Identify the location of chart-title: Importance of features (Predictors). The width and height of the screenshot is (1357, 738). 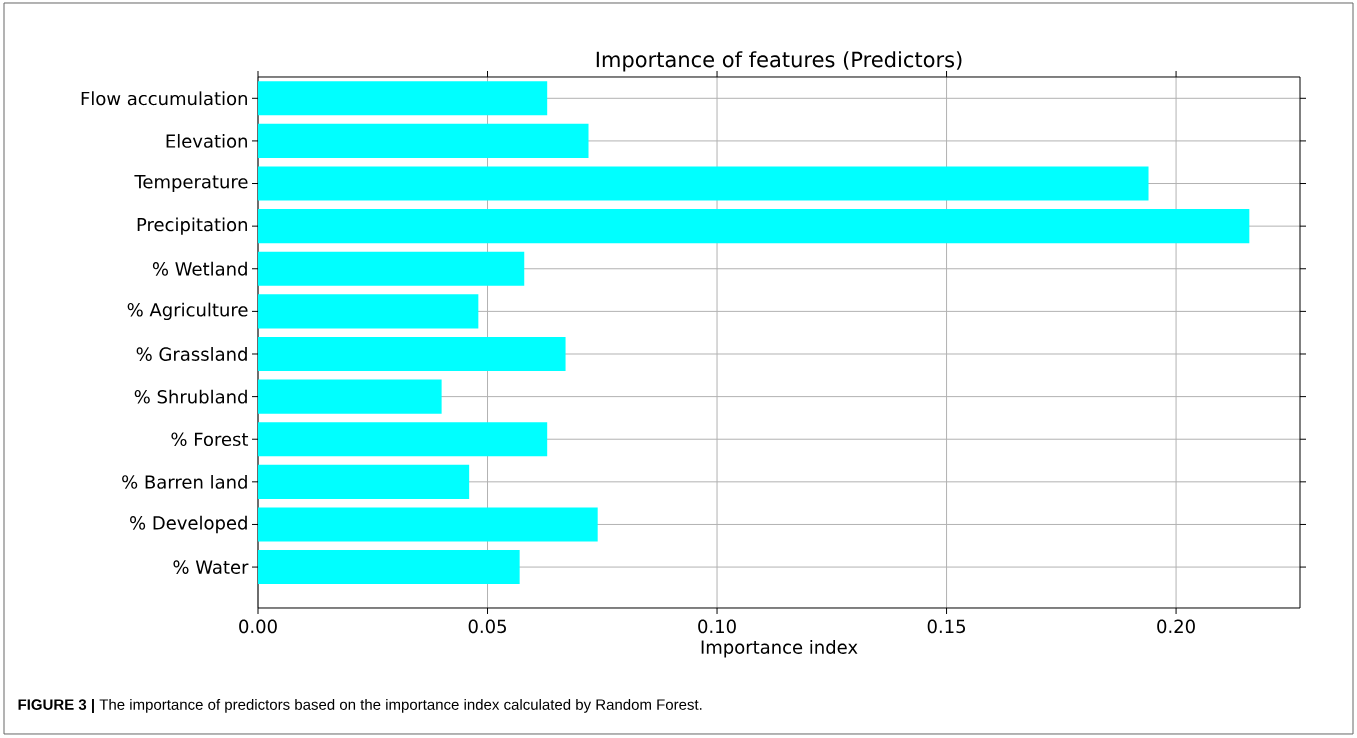
(779, 61).